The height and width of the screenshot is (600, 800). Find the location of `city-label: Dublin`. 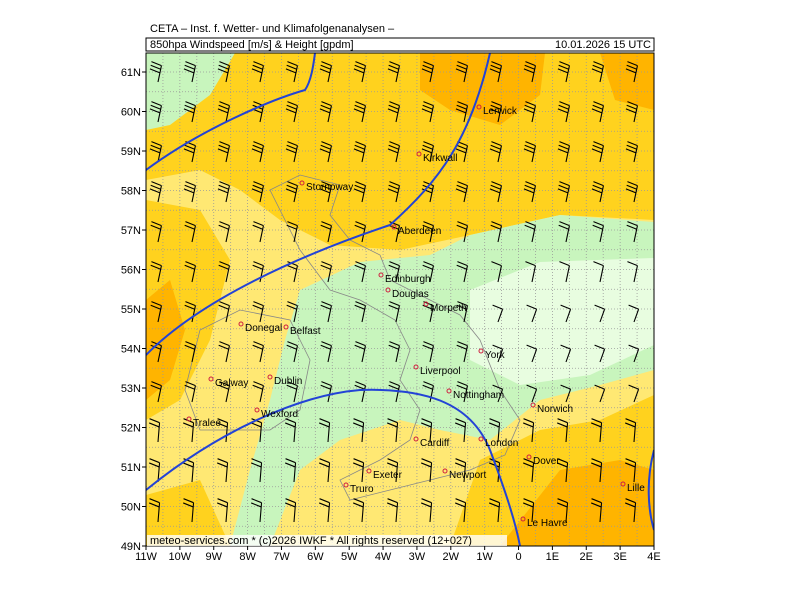

city-label: Dublin is located at coordinates (288, 381).